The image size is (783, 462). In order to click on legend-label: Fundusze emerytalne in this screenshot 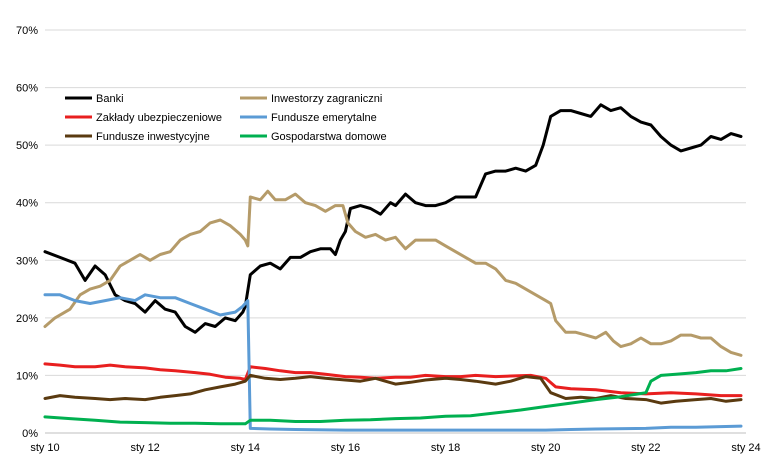, I will do `click(324, 118)`.